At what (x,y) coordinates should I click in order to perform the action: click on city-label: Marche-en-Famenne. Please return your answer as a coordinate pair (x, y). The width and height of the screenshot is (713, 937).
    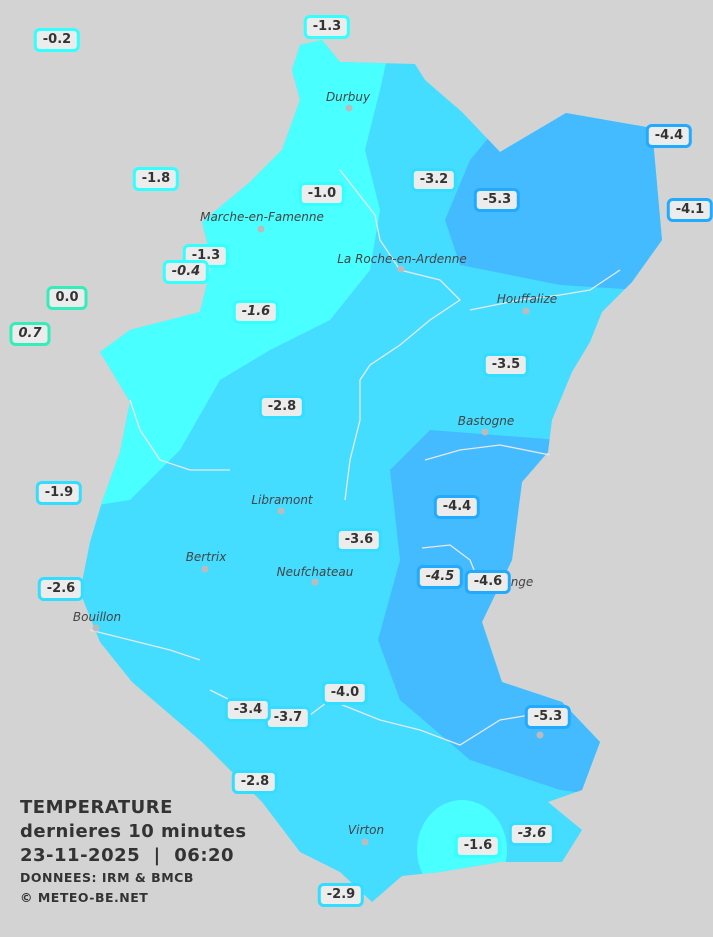
    Looking at the image, I should click on (262, 217).